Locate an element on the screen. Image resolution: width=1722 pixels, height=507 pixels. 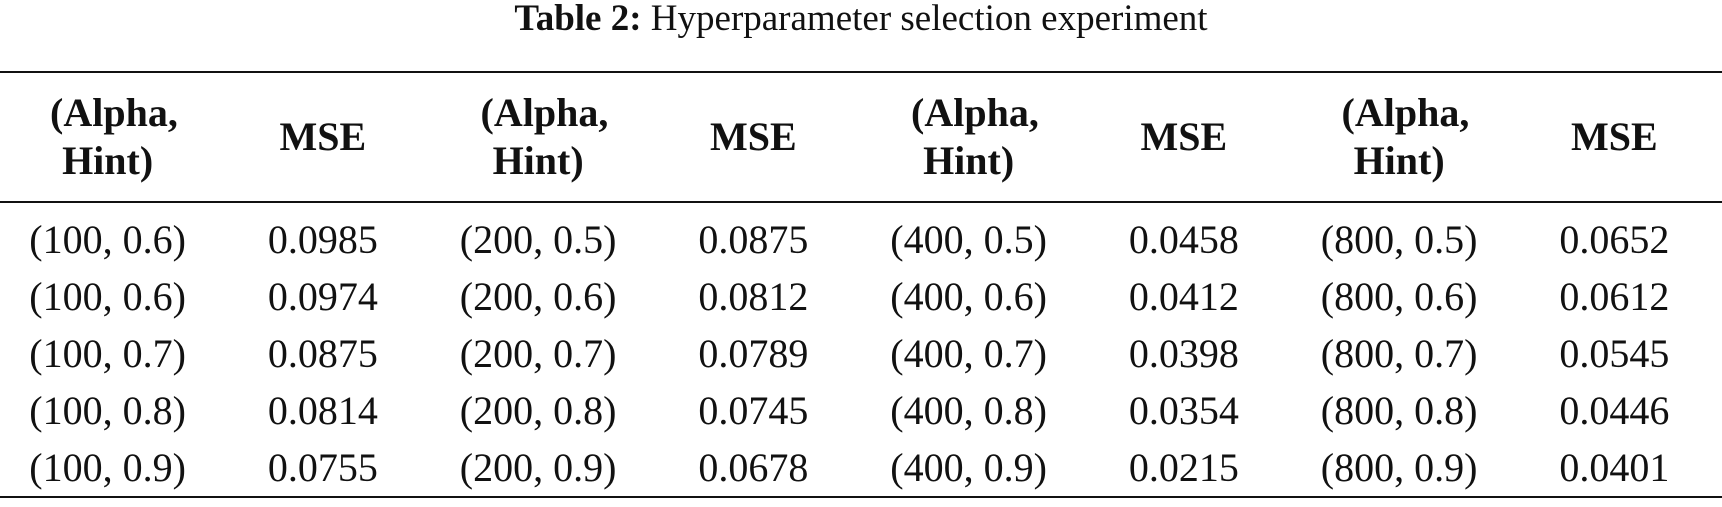
table-cell: 0.0446 is located at coordinates (1614, 410).